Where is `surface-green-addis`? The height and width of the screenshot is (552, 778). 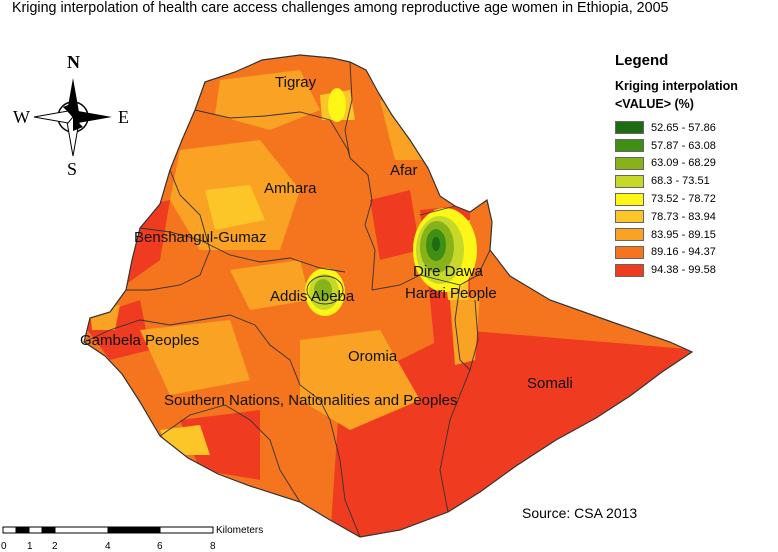 surface-green-addis is located at coordinates (323, 290).